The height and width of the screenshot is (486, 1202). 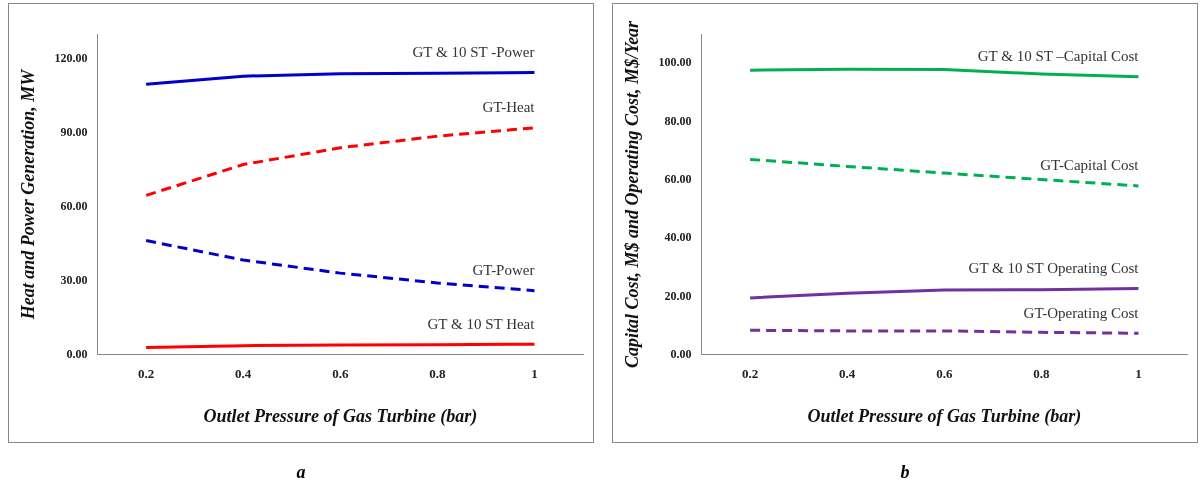 What do you see at coordinates (675, 62) in the screenshot?
I see `y-tick-label: 100.00` at bounding box center [675, 62].